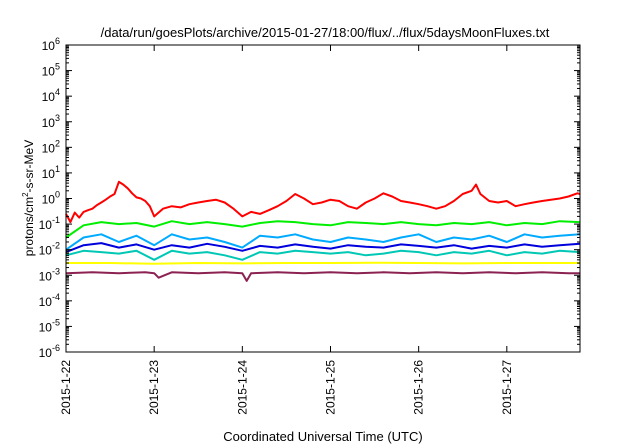 This screenshot has height=448, width=640. Describe the element at coordinates (322, 436) in the screenshot. I see `x-axis-label: Coordinated Universal Time (UTC)` at that location.